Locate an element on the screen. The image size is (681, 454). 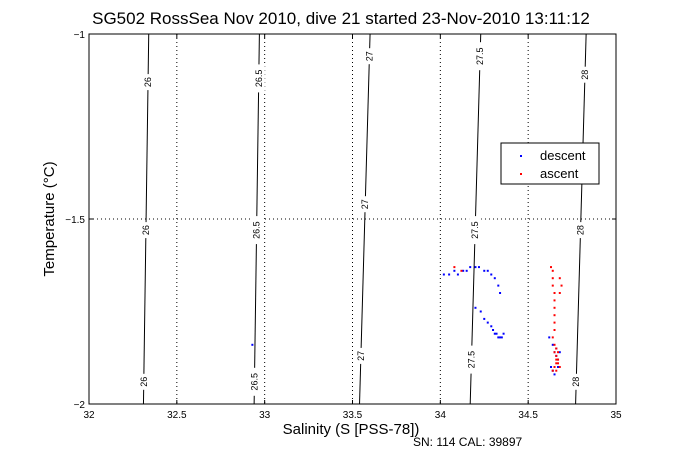
y-axis-label: Temperature (°C) is located at coordinates (49, 218).